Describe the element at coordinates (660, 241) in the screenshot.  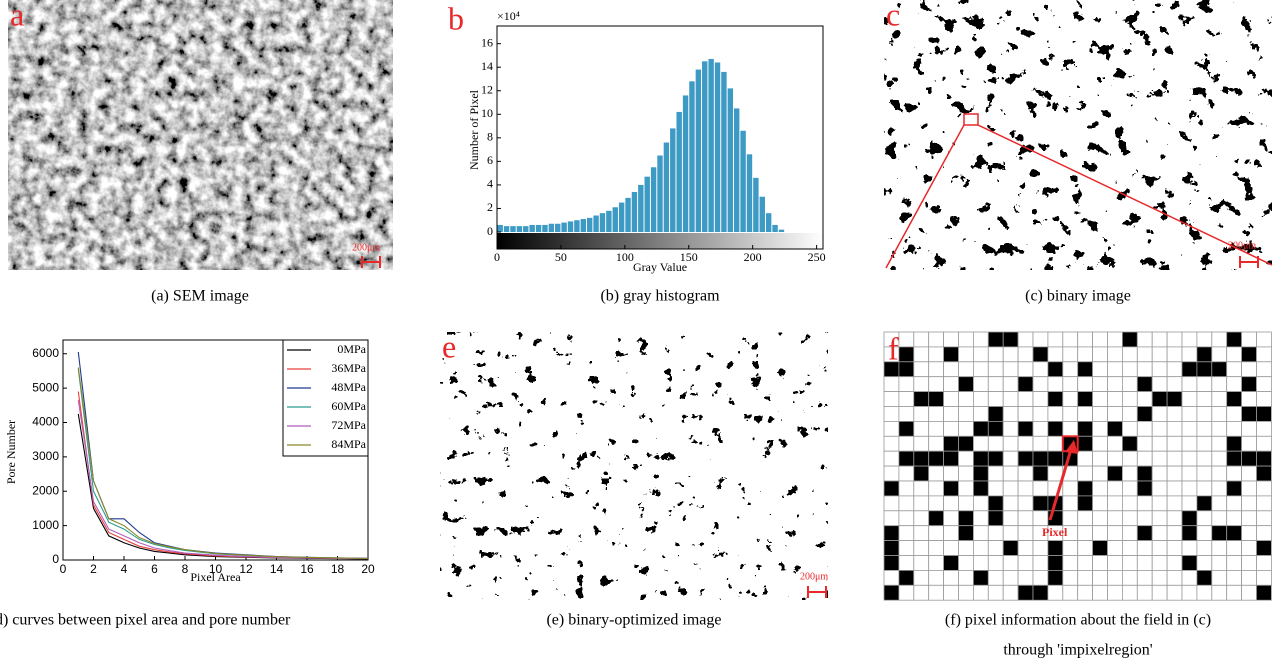
I see `gray-bar` at that location.